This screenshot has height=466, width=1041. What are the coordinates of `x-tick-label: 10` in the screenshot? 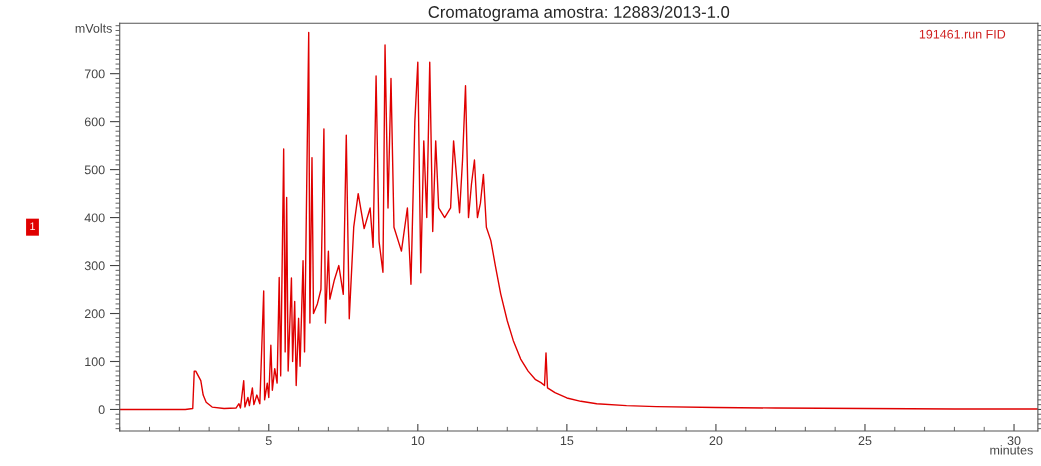 It's located at (418, 441).